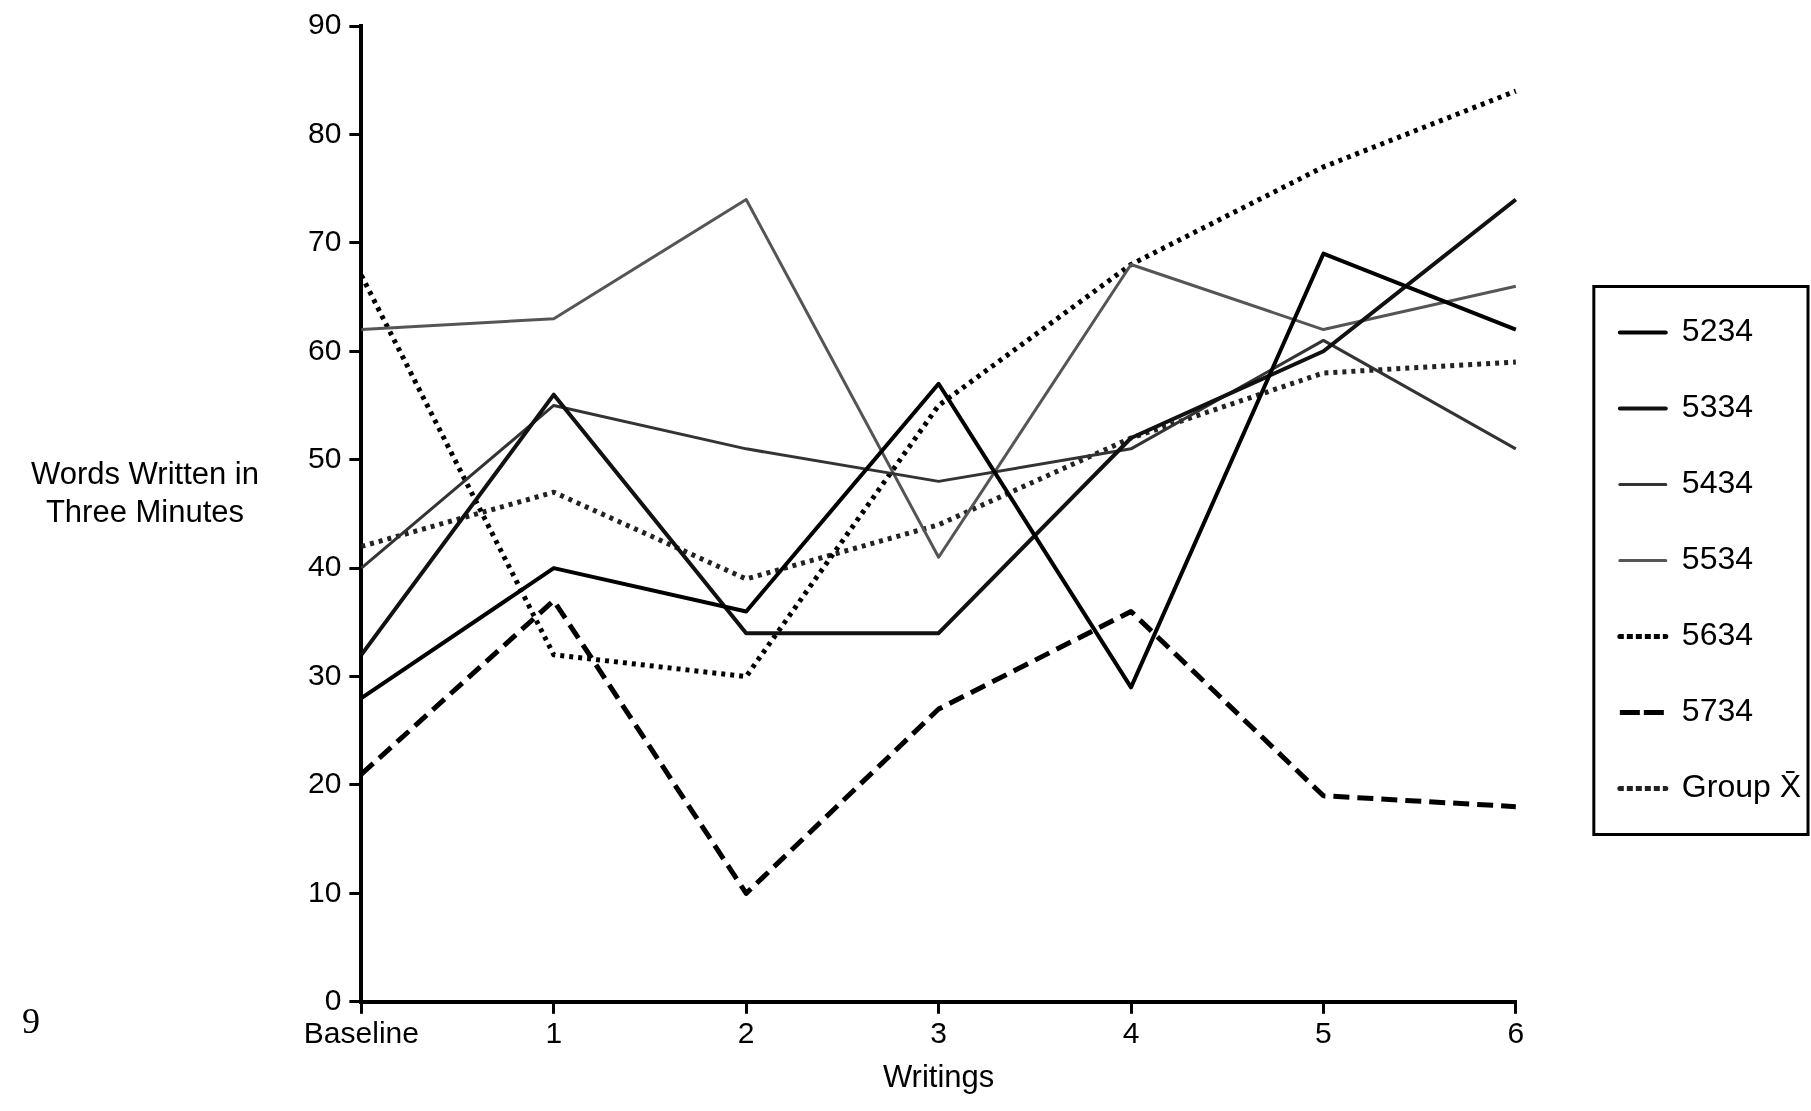 This screenshot has width=1811, height=1111. I want to click on x-tick-label: 5, so click(1323, 1033).